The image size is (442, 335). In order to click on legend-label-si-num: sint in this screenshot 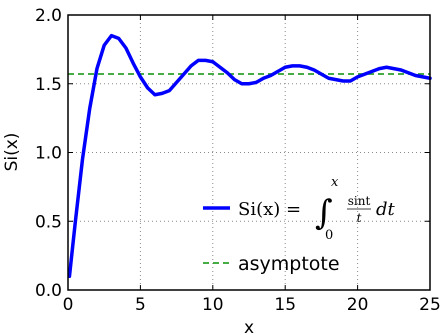, I will do `click(359, 201)`.